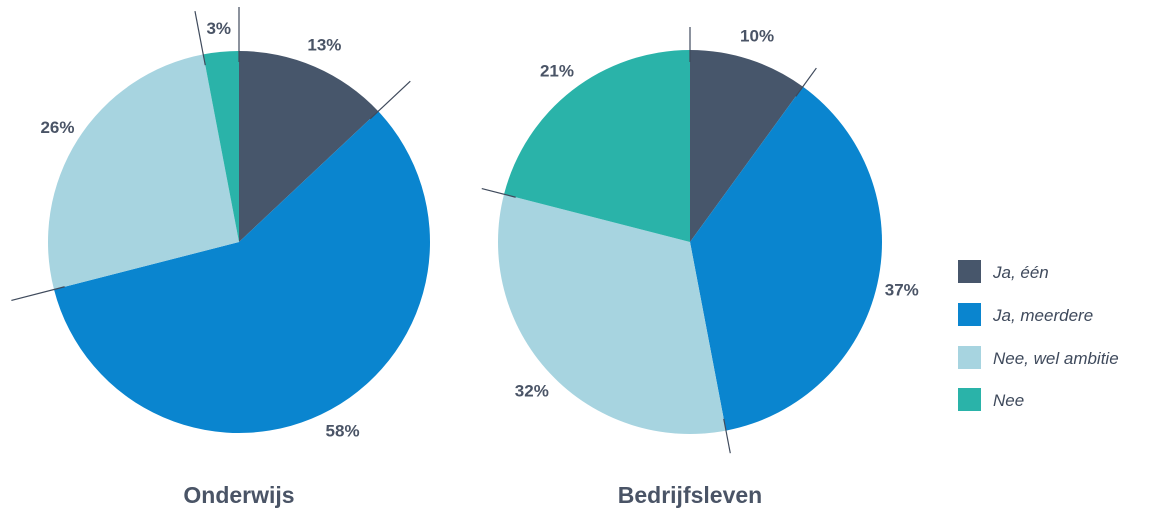 Image resolution: width=1151 pixels, height=516 pixels. Describe the element at coordinates (144, 172) in the screenshot. I see `pie-slice-onderwijs-nee-wel-ambitie` at that location.